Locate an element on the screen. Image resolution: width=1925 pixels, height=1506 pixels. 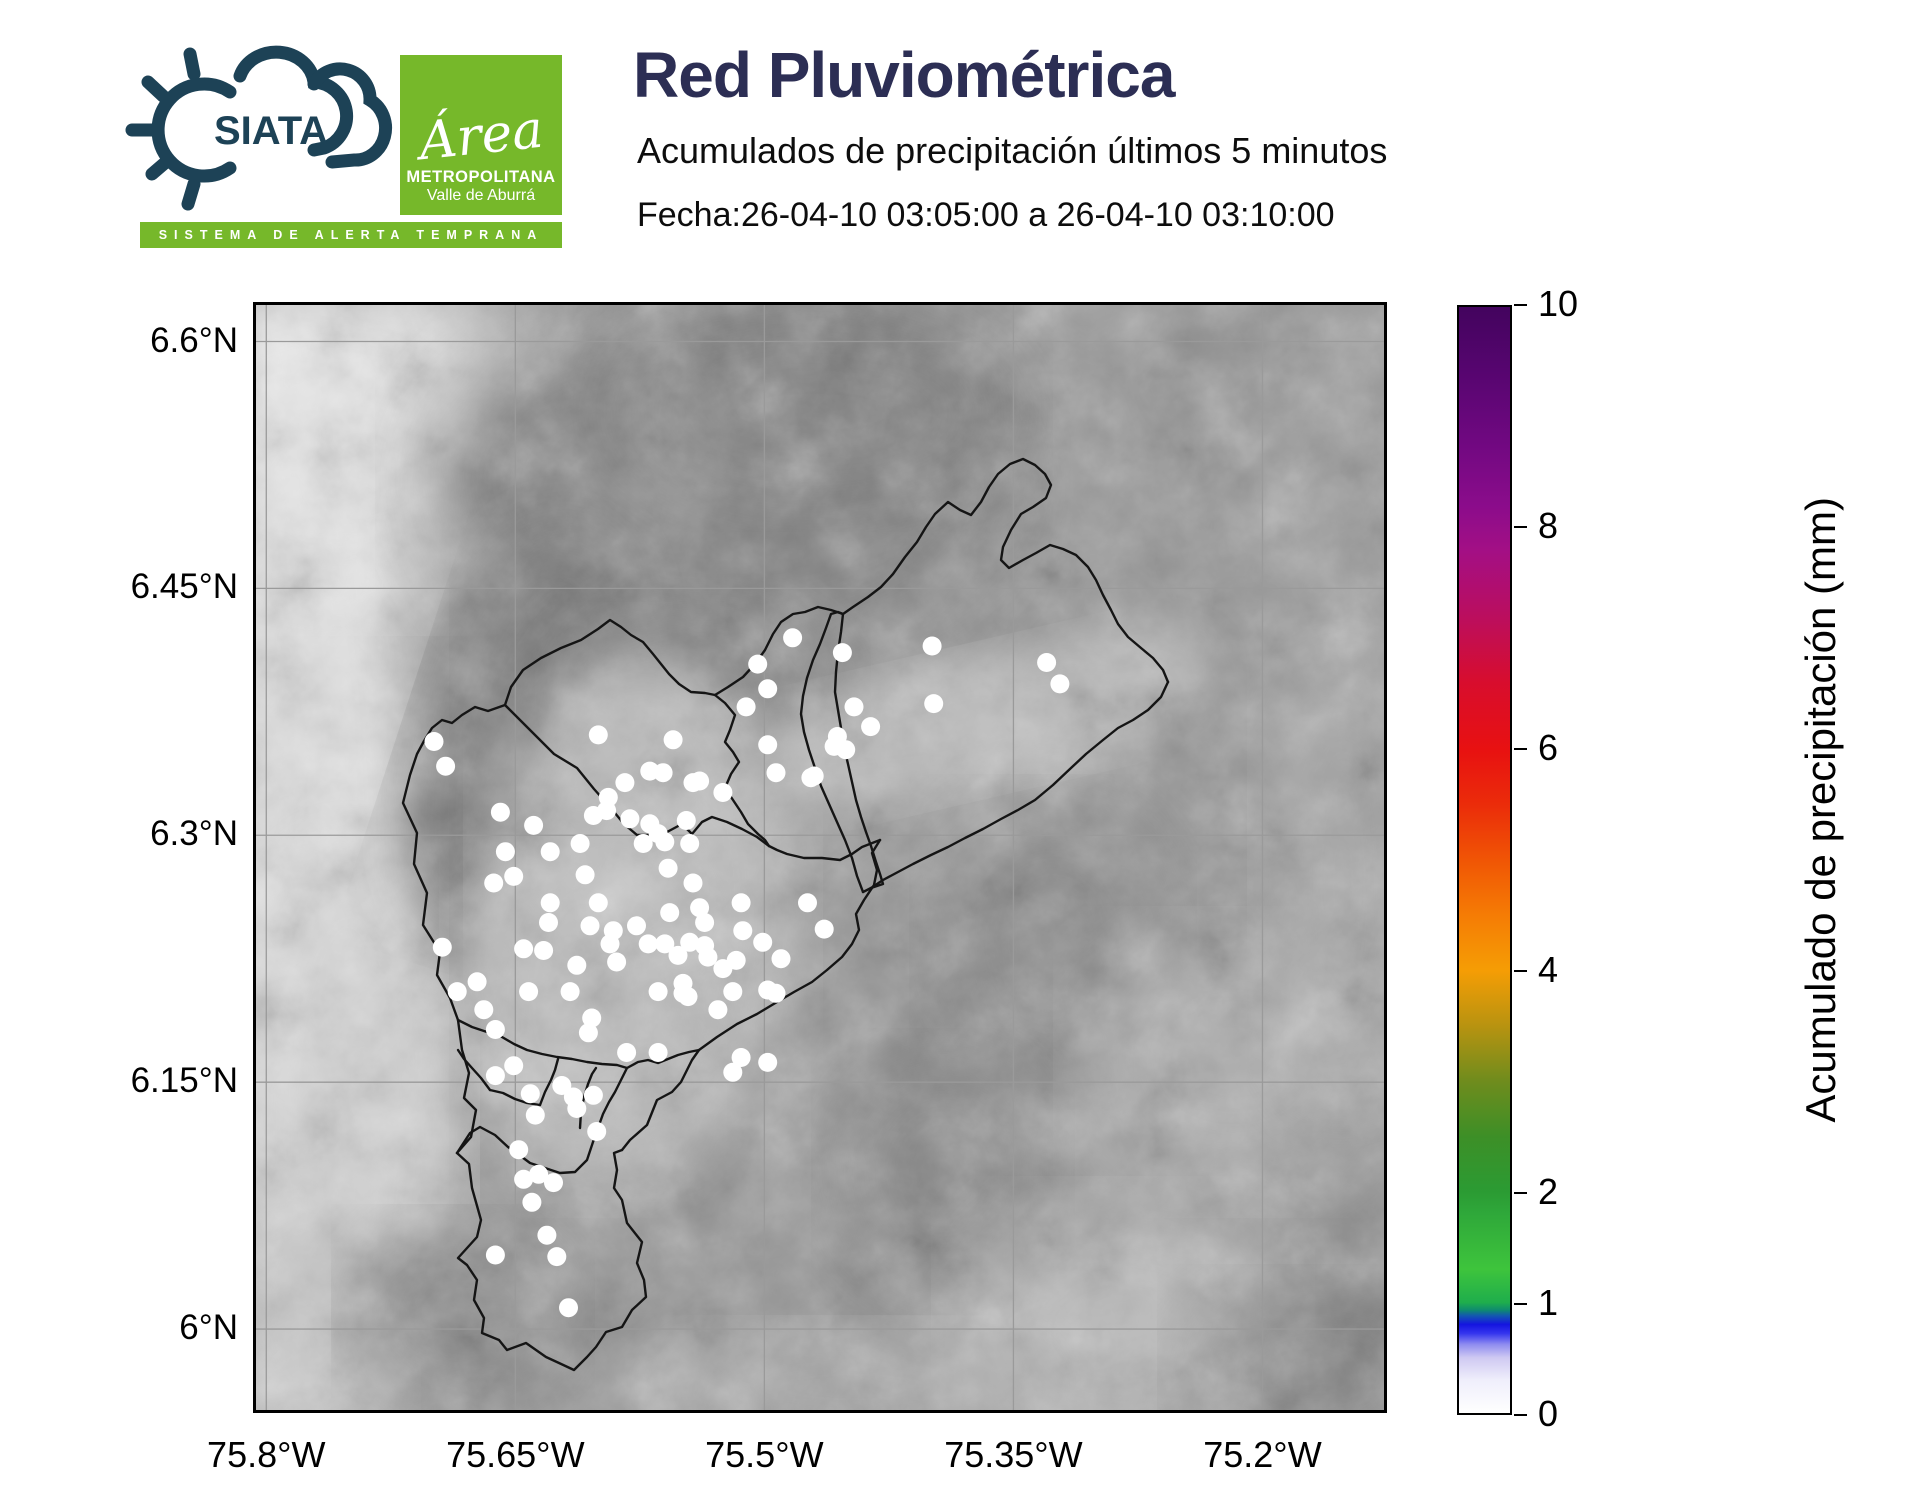
banner-text: SISTEMA DE ALERTA TEMPRANA is located at coordinates (351, 235).